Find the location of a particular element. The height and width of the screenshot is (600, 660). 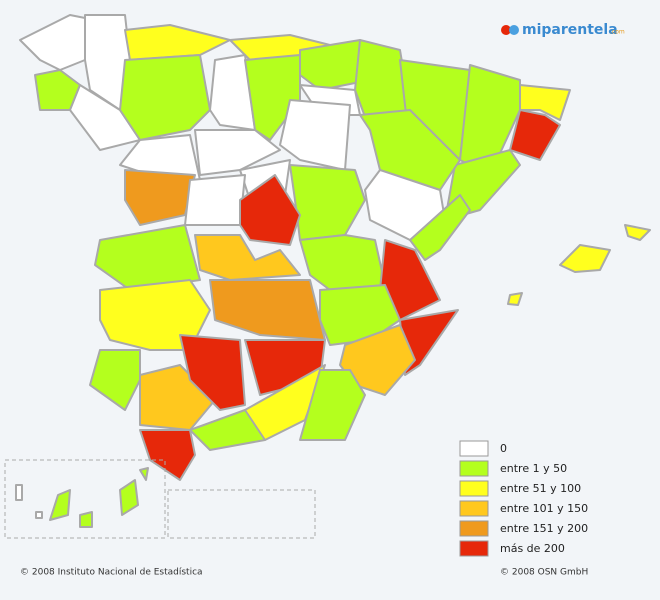

legend-label: entre 51 y 100 is located at coordinates (540, 488).